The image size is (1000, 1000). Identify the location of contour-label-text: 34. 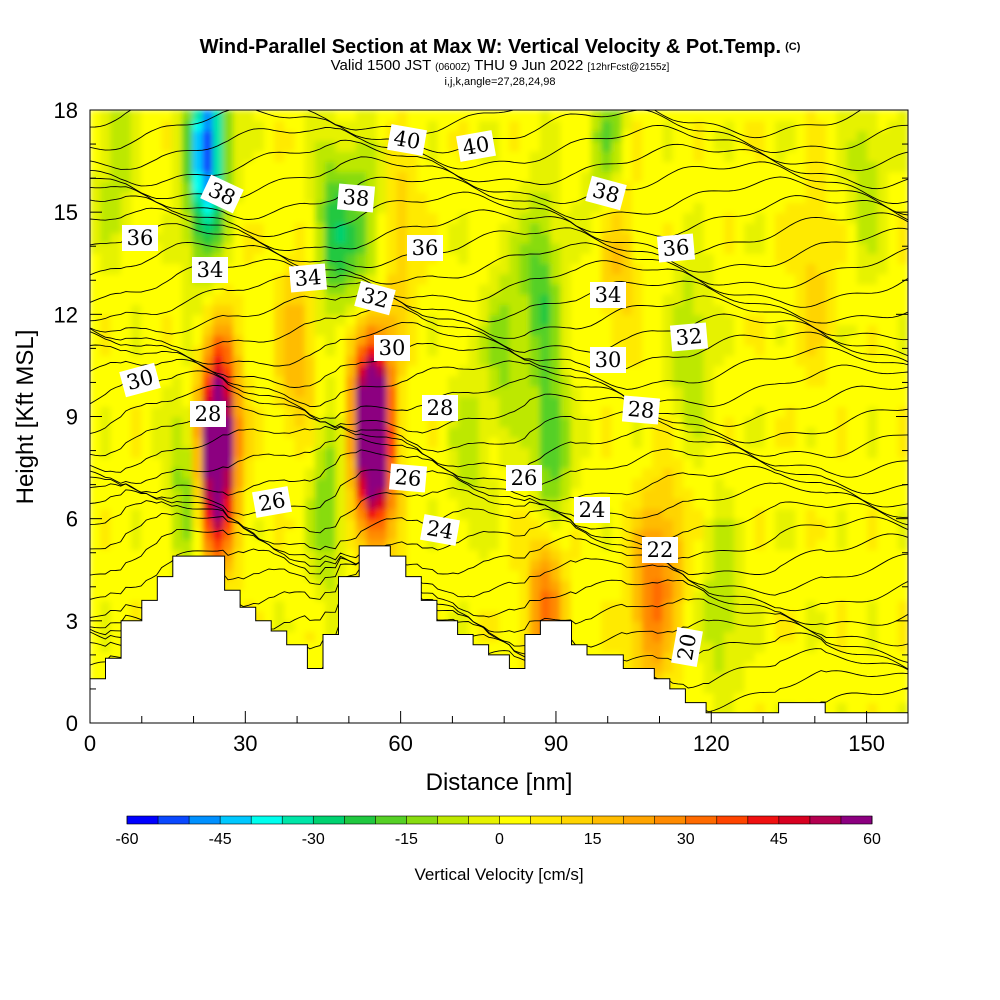
(608, 295).